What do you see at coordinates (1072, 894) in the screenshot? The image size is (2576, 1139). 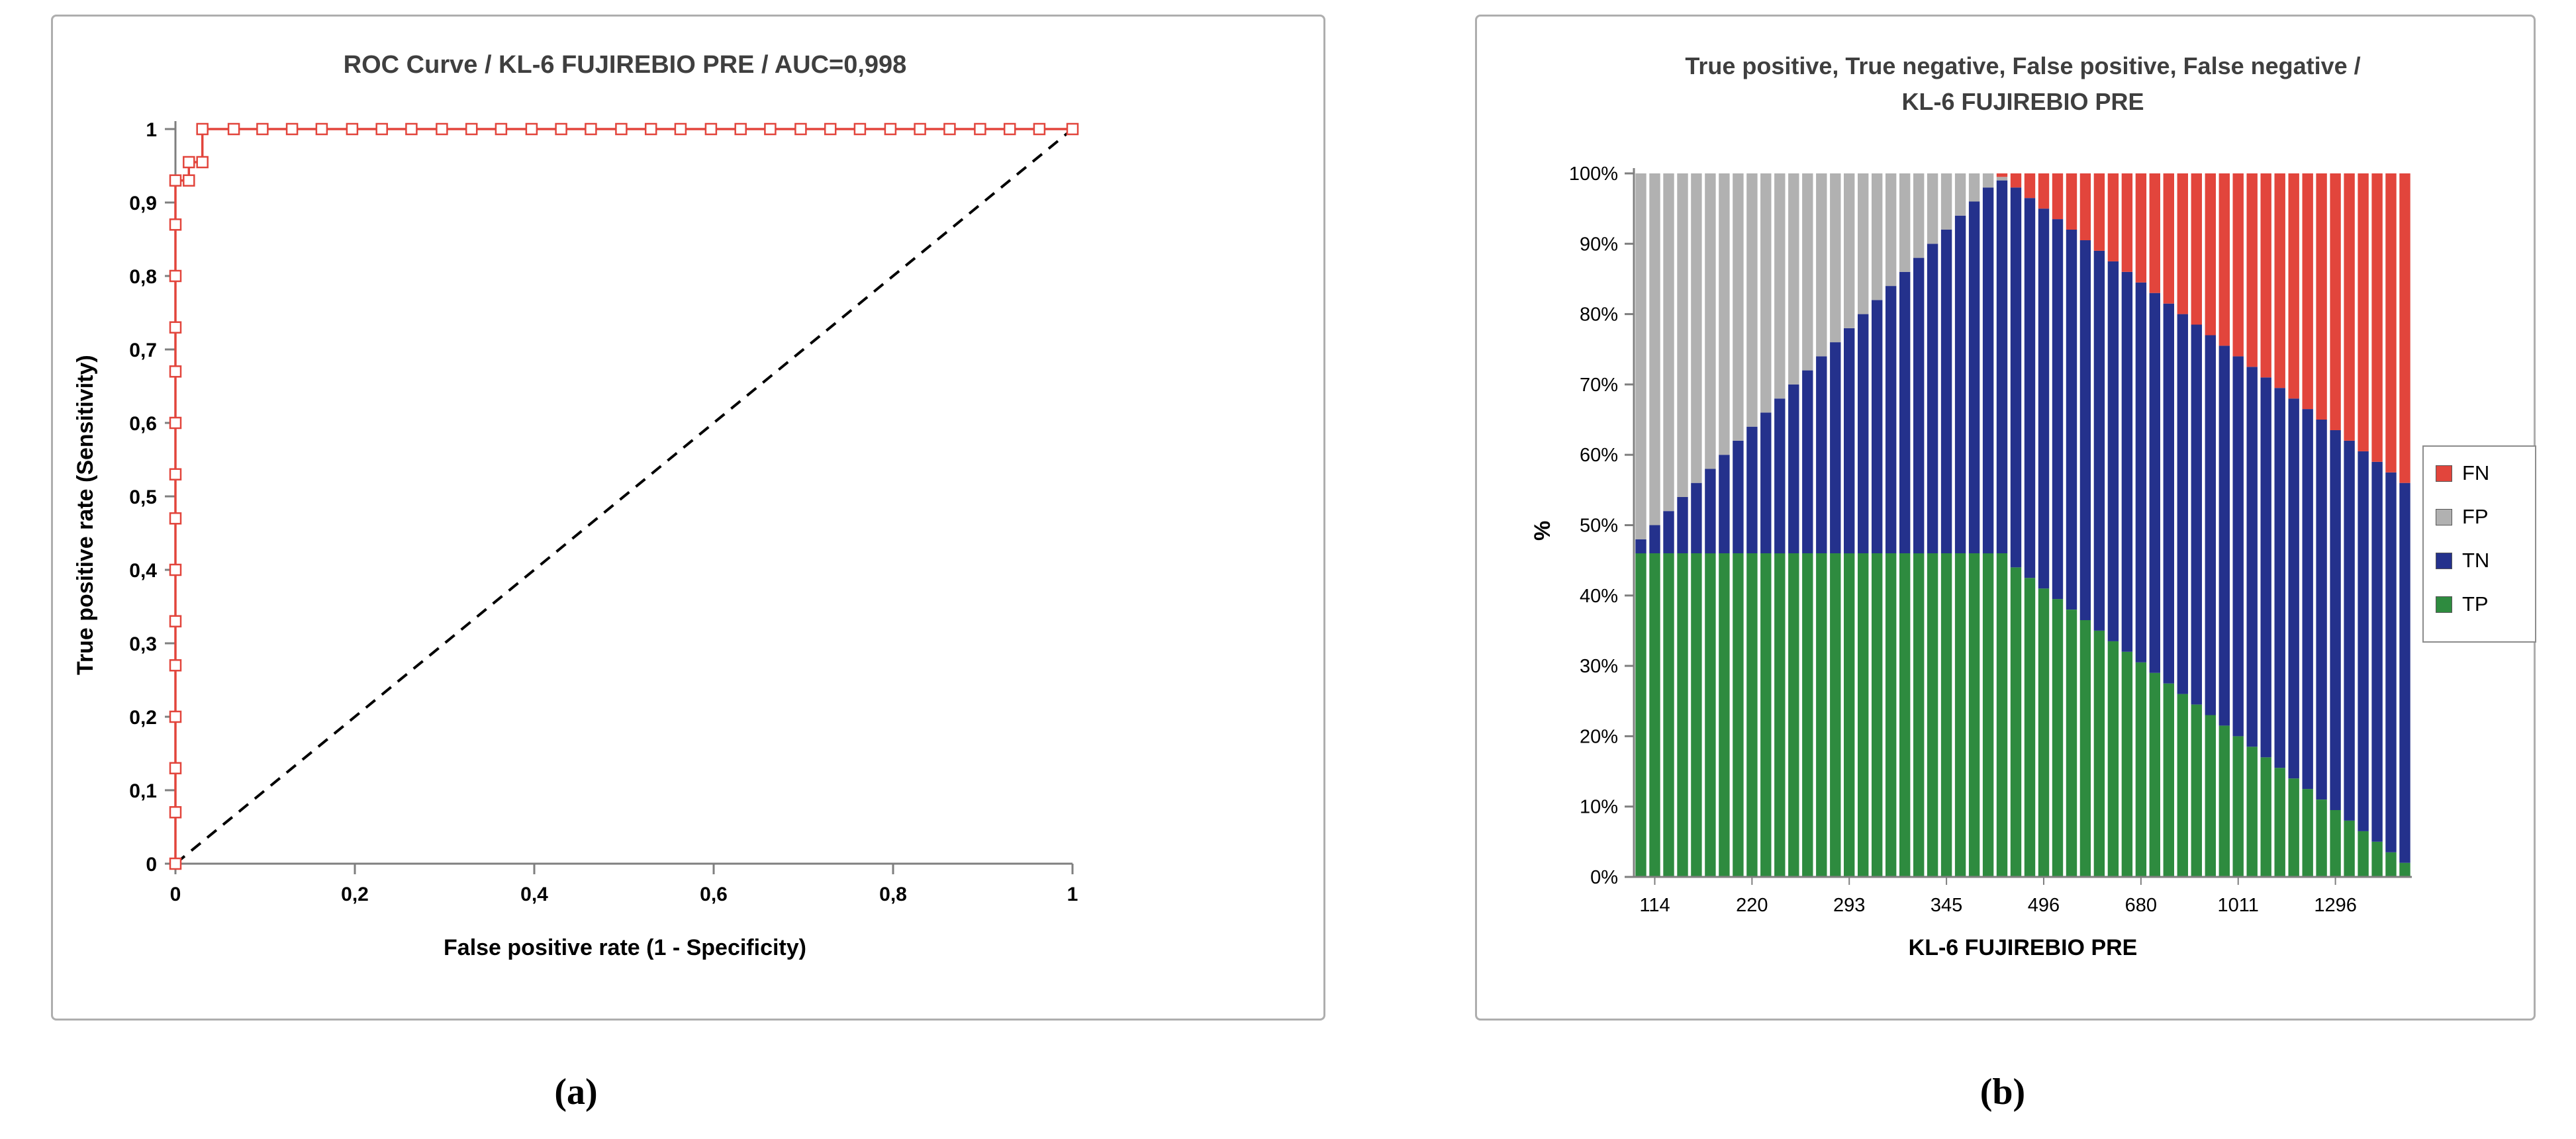 I see `roc-x-tick-label: 1` at bounding box center [1072, 894].